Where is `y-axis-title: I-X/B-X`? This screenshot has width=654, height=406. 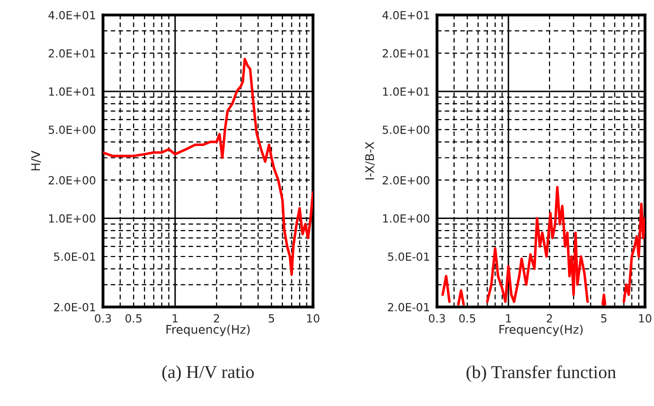
y-axis-title: I-X/B-X is located at coordinates (370, 161).